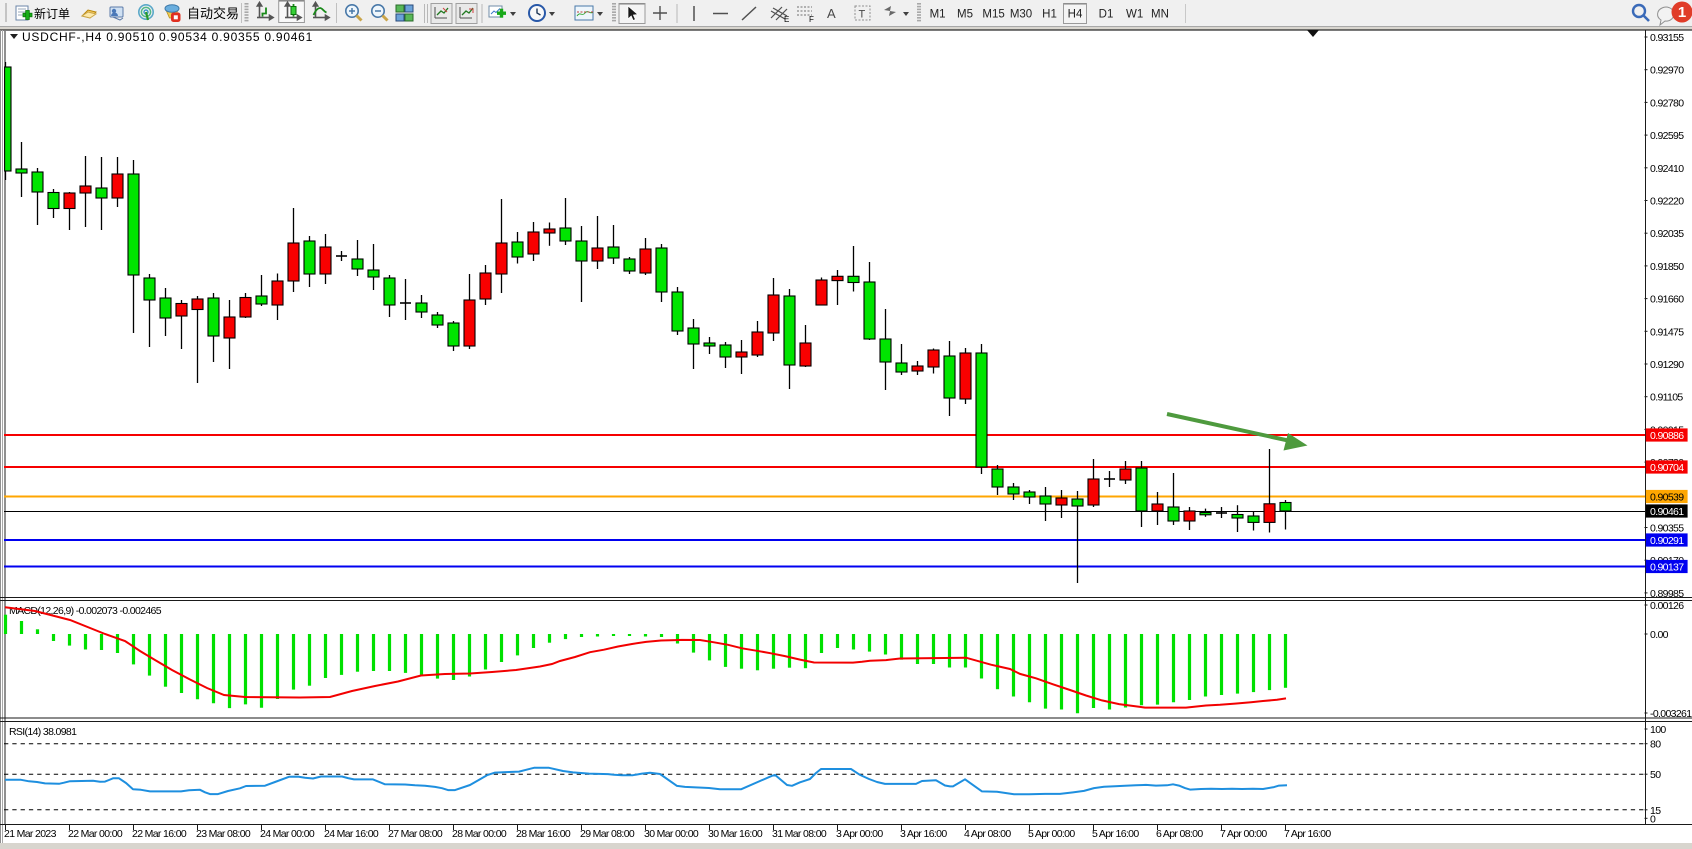 The height and width of the screenshot is (849, 1692). I want to click on svg-text: 29 Mar 08:00, so click(607, 834).